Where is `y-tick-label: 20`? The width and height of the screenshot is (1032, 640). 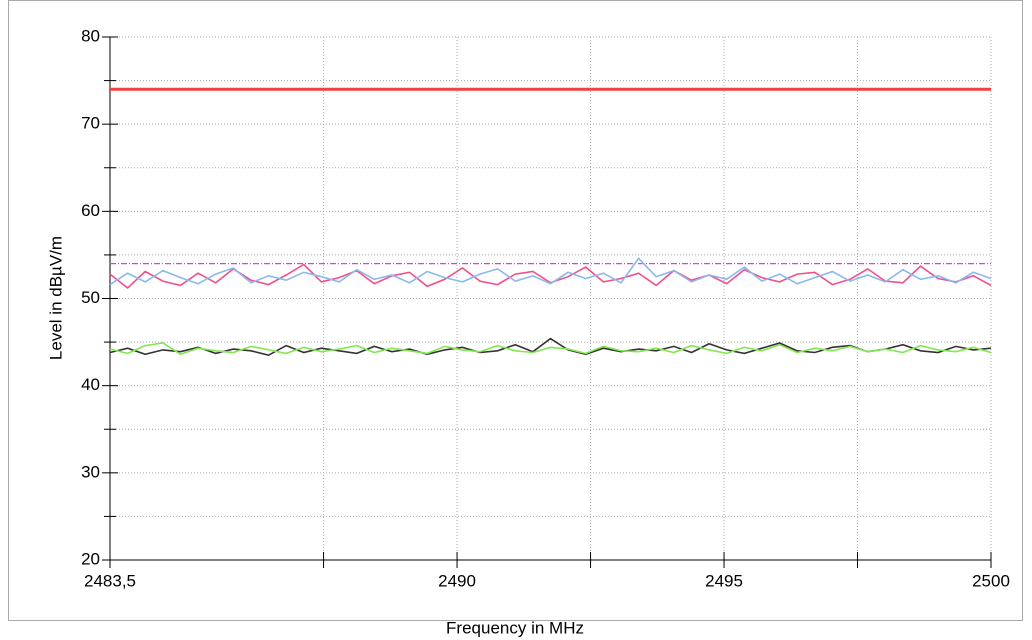
y-tick-label: 20 is located at coordinates (90, 558).